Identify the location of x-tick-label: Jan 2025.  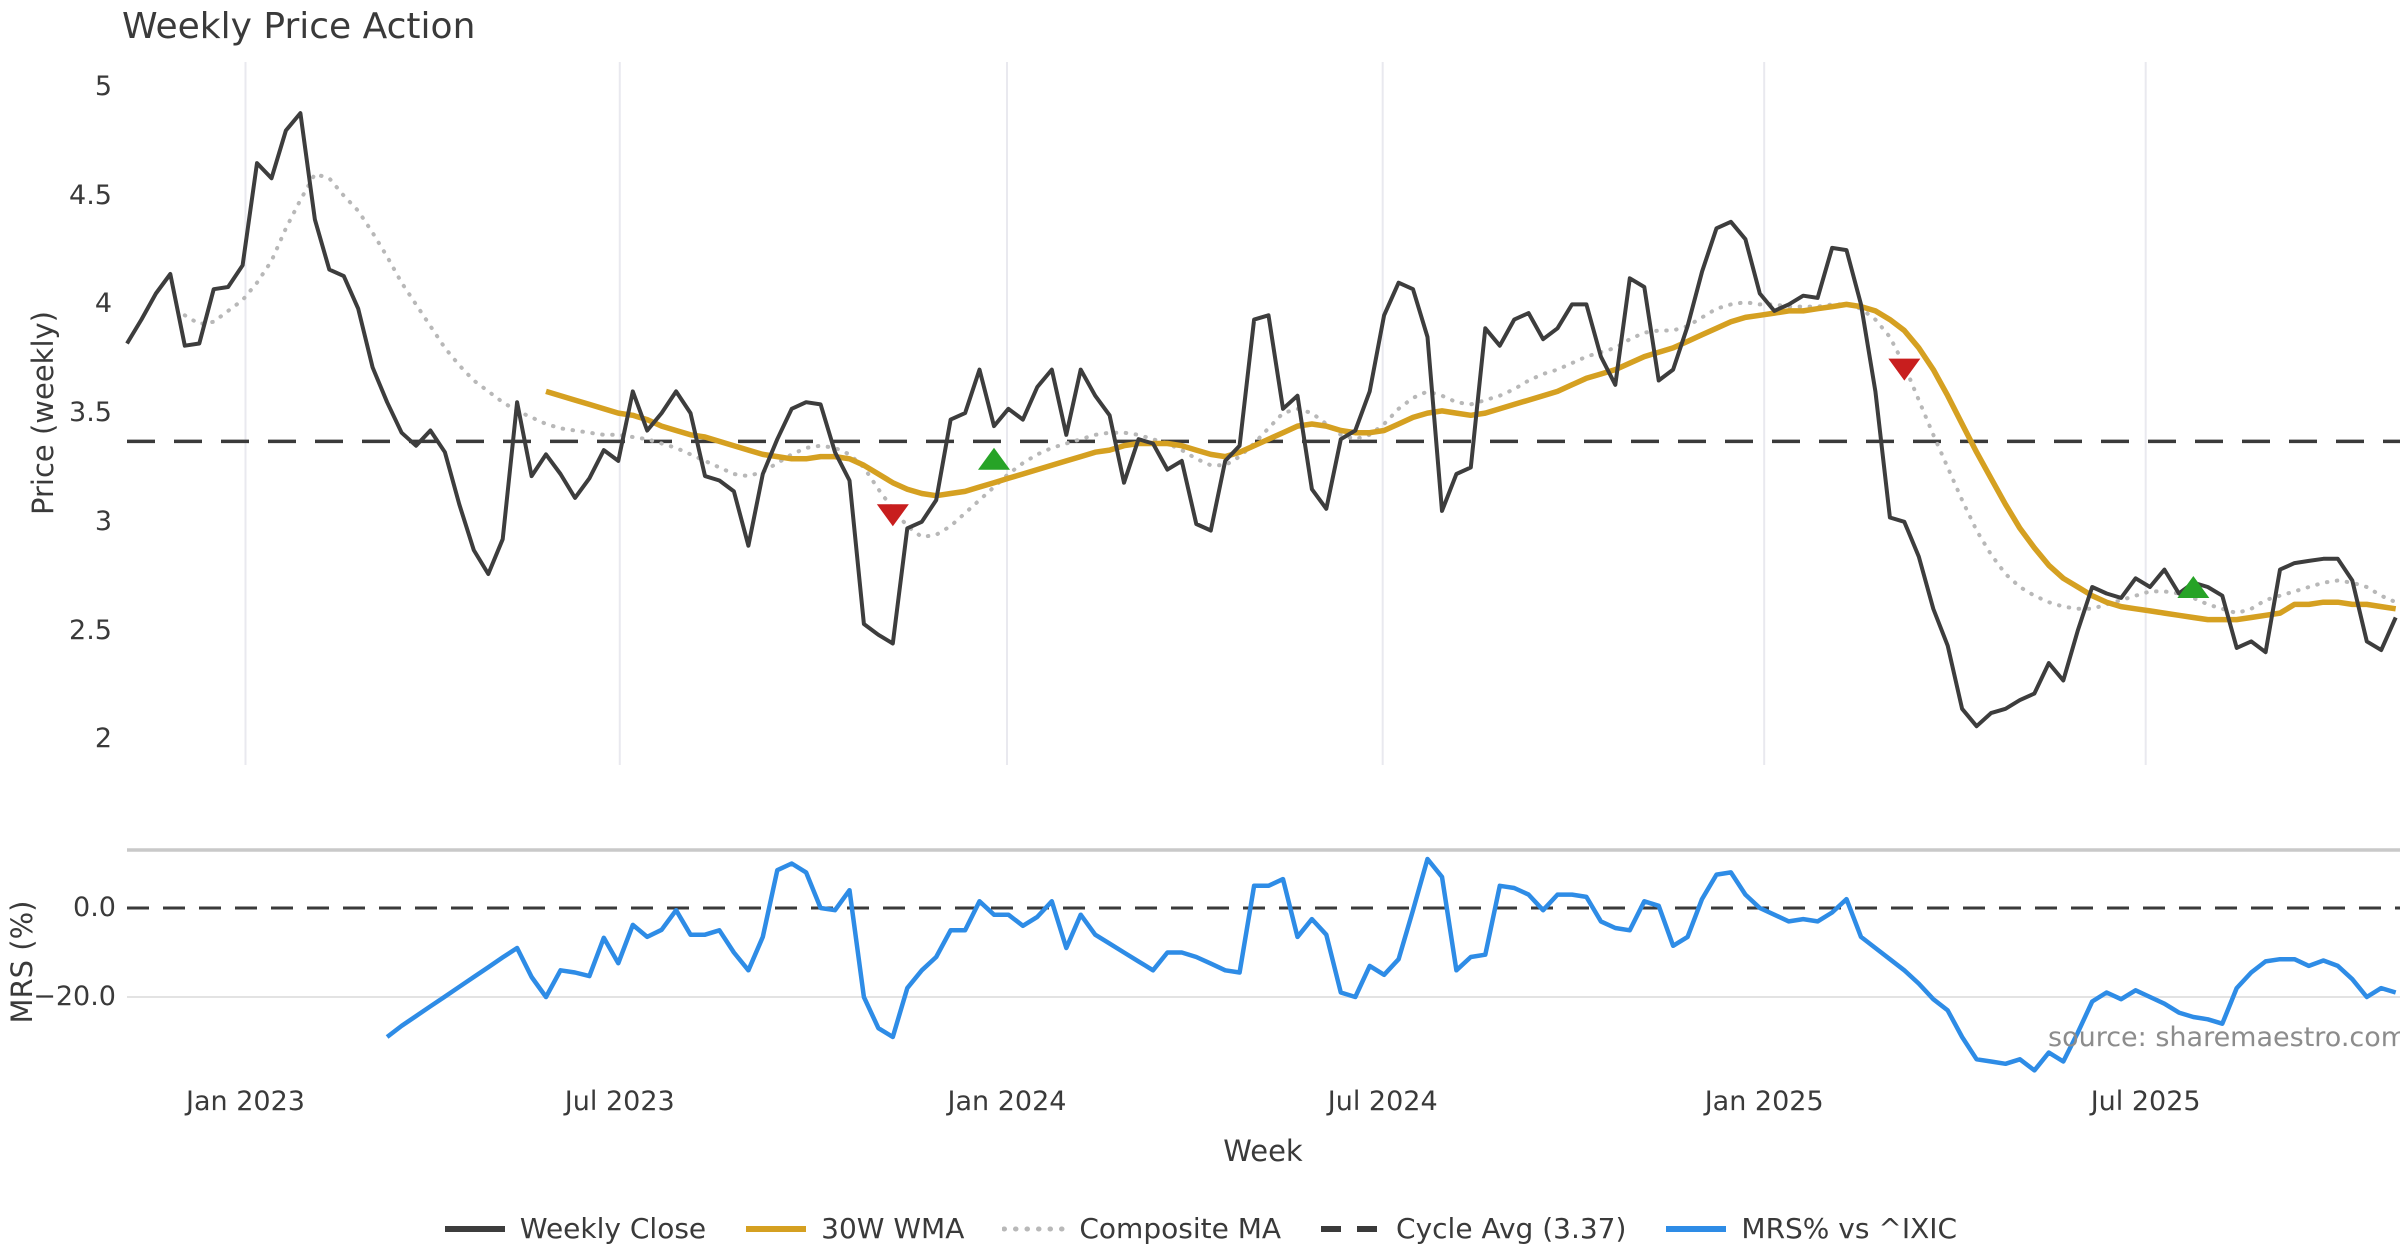
(1764, 1101).